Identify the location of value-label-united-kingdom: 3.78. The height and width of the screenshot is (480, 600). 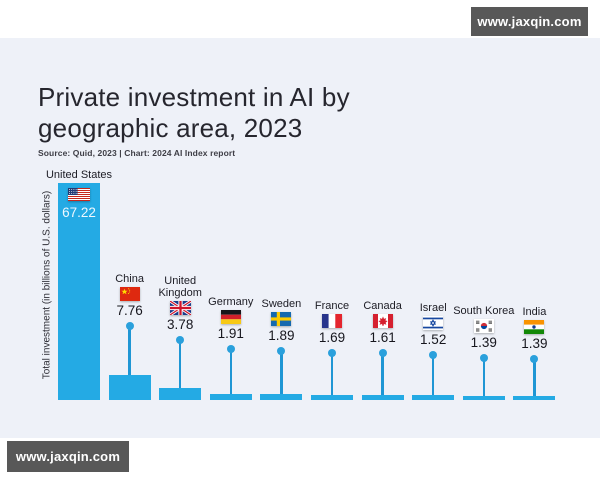
(180, 324).